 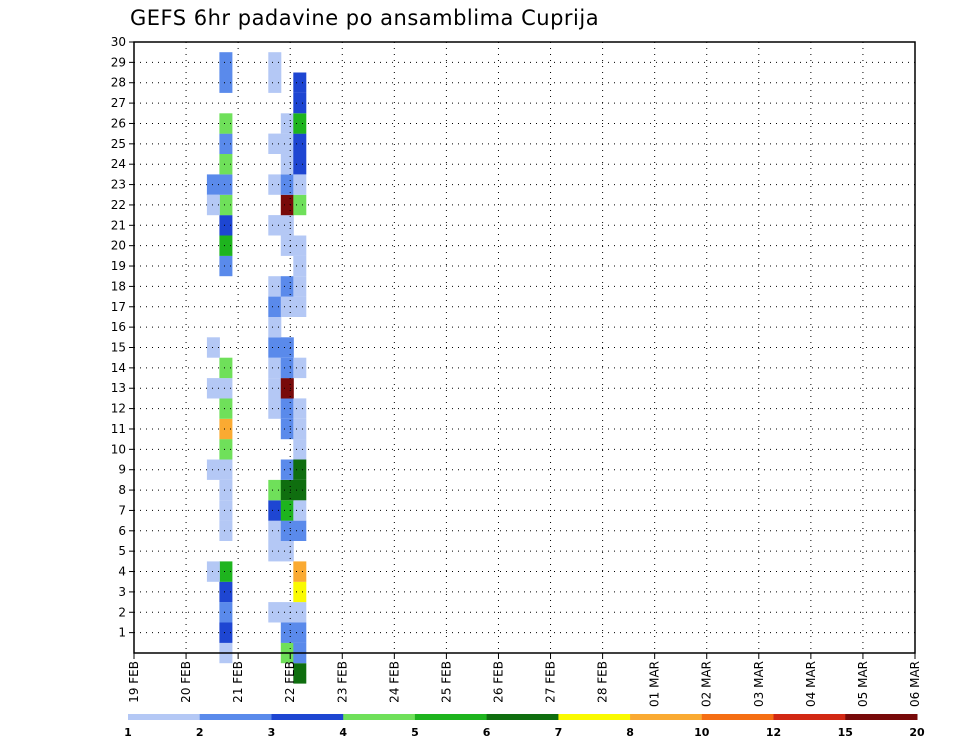 What do you see at coordinates (365, 18) in the screenshot?
I see `chart-title: GEFS 6hr padavine po ansamblima Cuprija` at bounding box center [365, 18].